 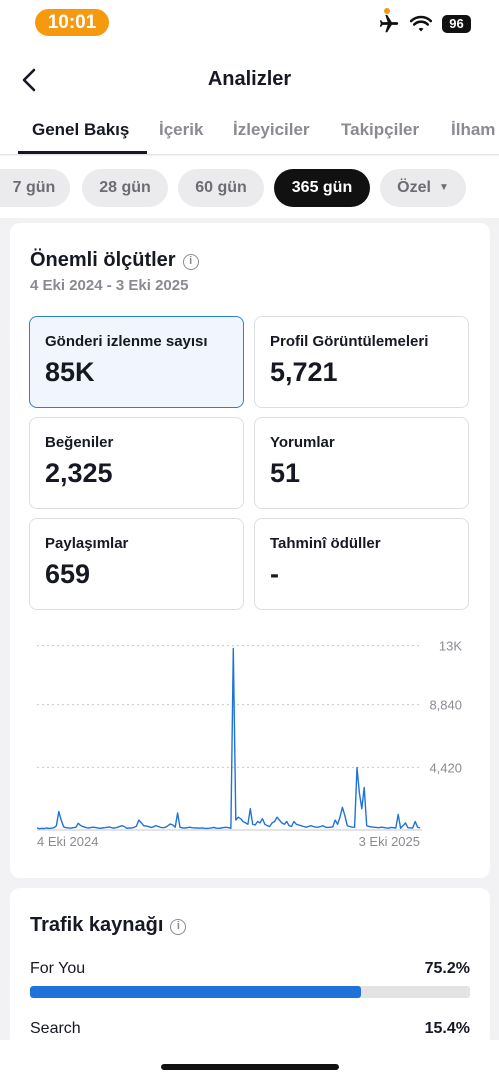 I want to click on y-tick-label: 13K, so click(x=450, y=646).